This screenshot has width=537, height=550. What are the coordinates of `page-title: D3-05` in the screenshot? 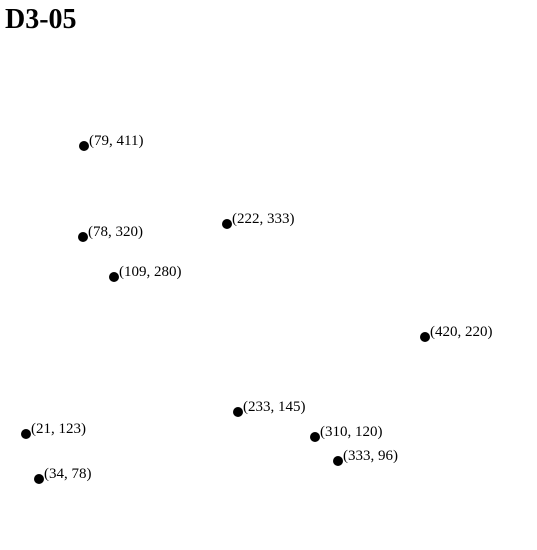 It's located at (41, 19).